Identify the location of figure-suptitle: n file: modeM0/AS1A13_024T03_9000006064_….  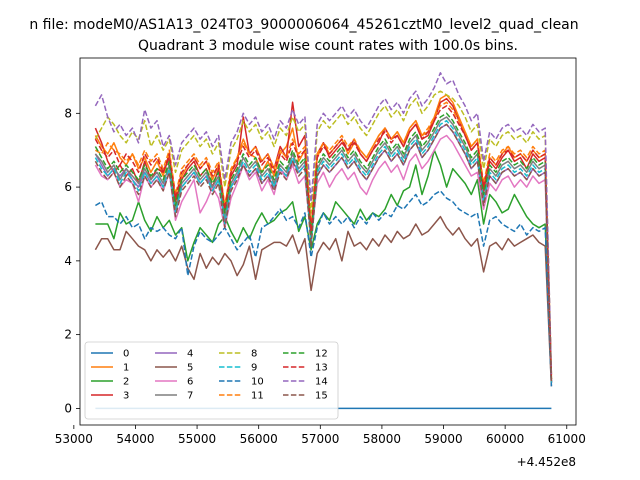
(303, 25).